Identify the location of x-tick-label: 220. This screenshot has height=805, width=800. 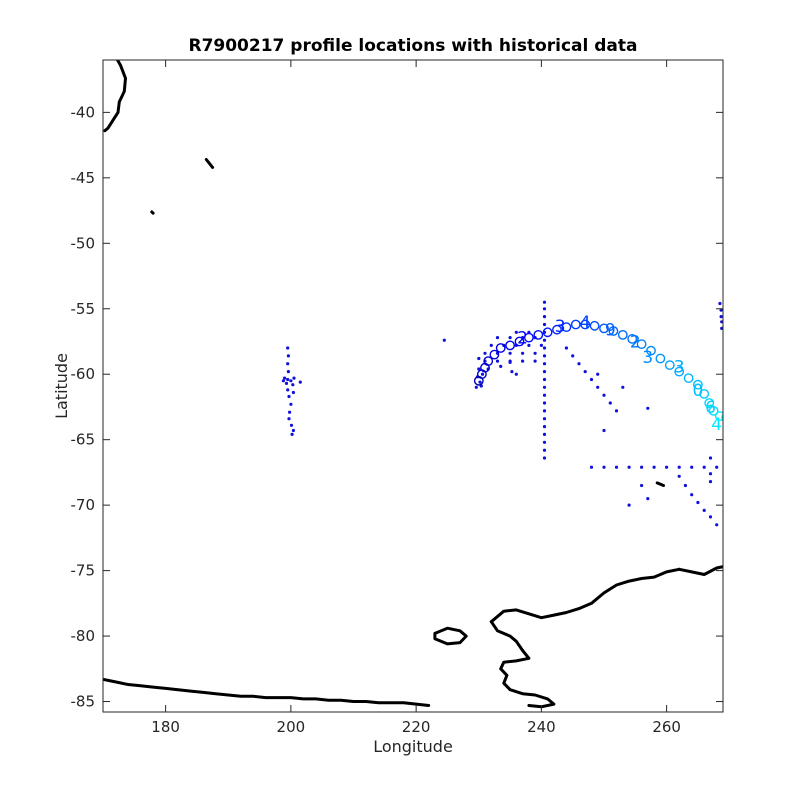
(416, 727).